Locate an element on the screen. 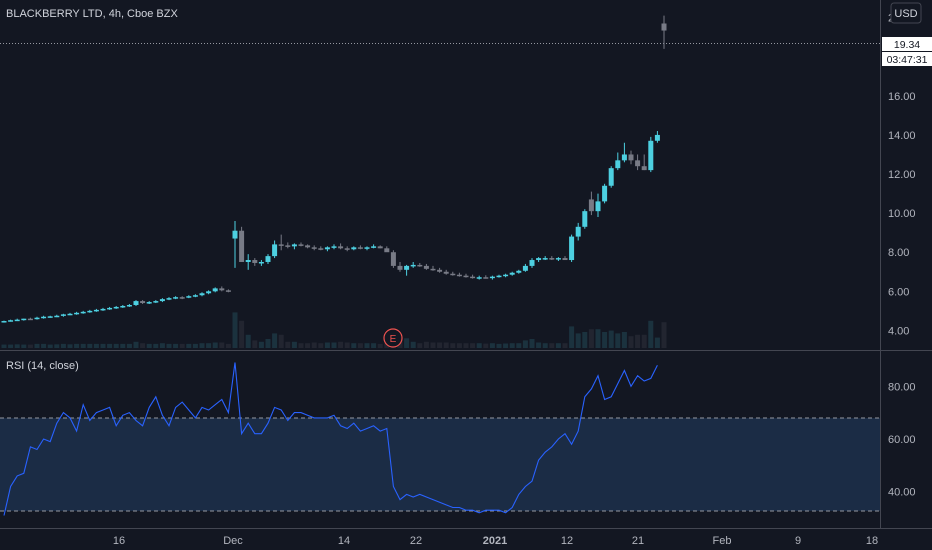 Image resolution: width=932 pixels, height=550 pixels. price-tick-label: 4.00 is located at coordinates (898, 331).